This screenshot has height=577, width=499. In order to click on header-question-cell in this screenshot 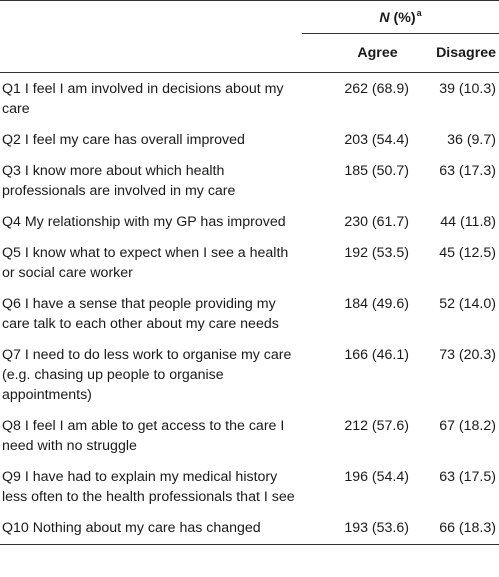, I will do `click(151, 53)`.